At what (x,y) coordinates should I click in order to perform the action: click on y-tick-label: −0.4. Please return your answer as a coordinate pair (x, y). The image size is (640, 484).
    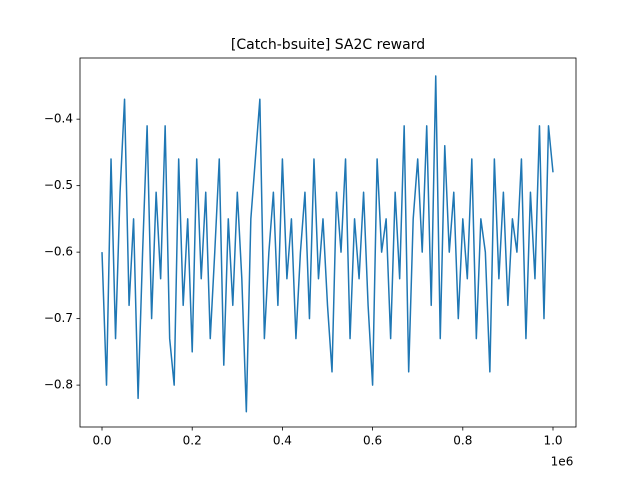
    Looking at the image, I should click on (58, 119).